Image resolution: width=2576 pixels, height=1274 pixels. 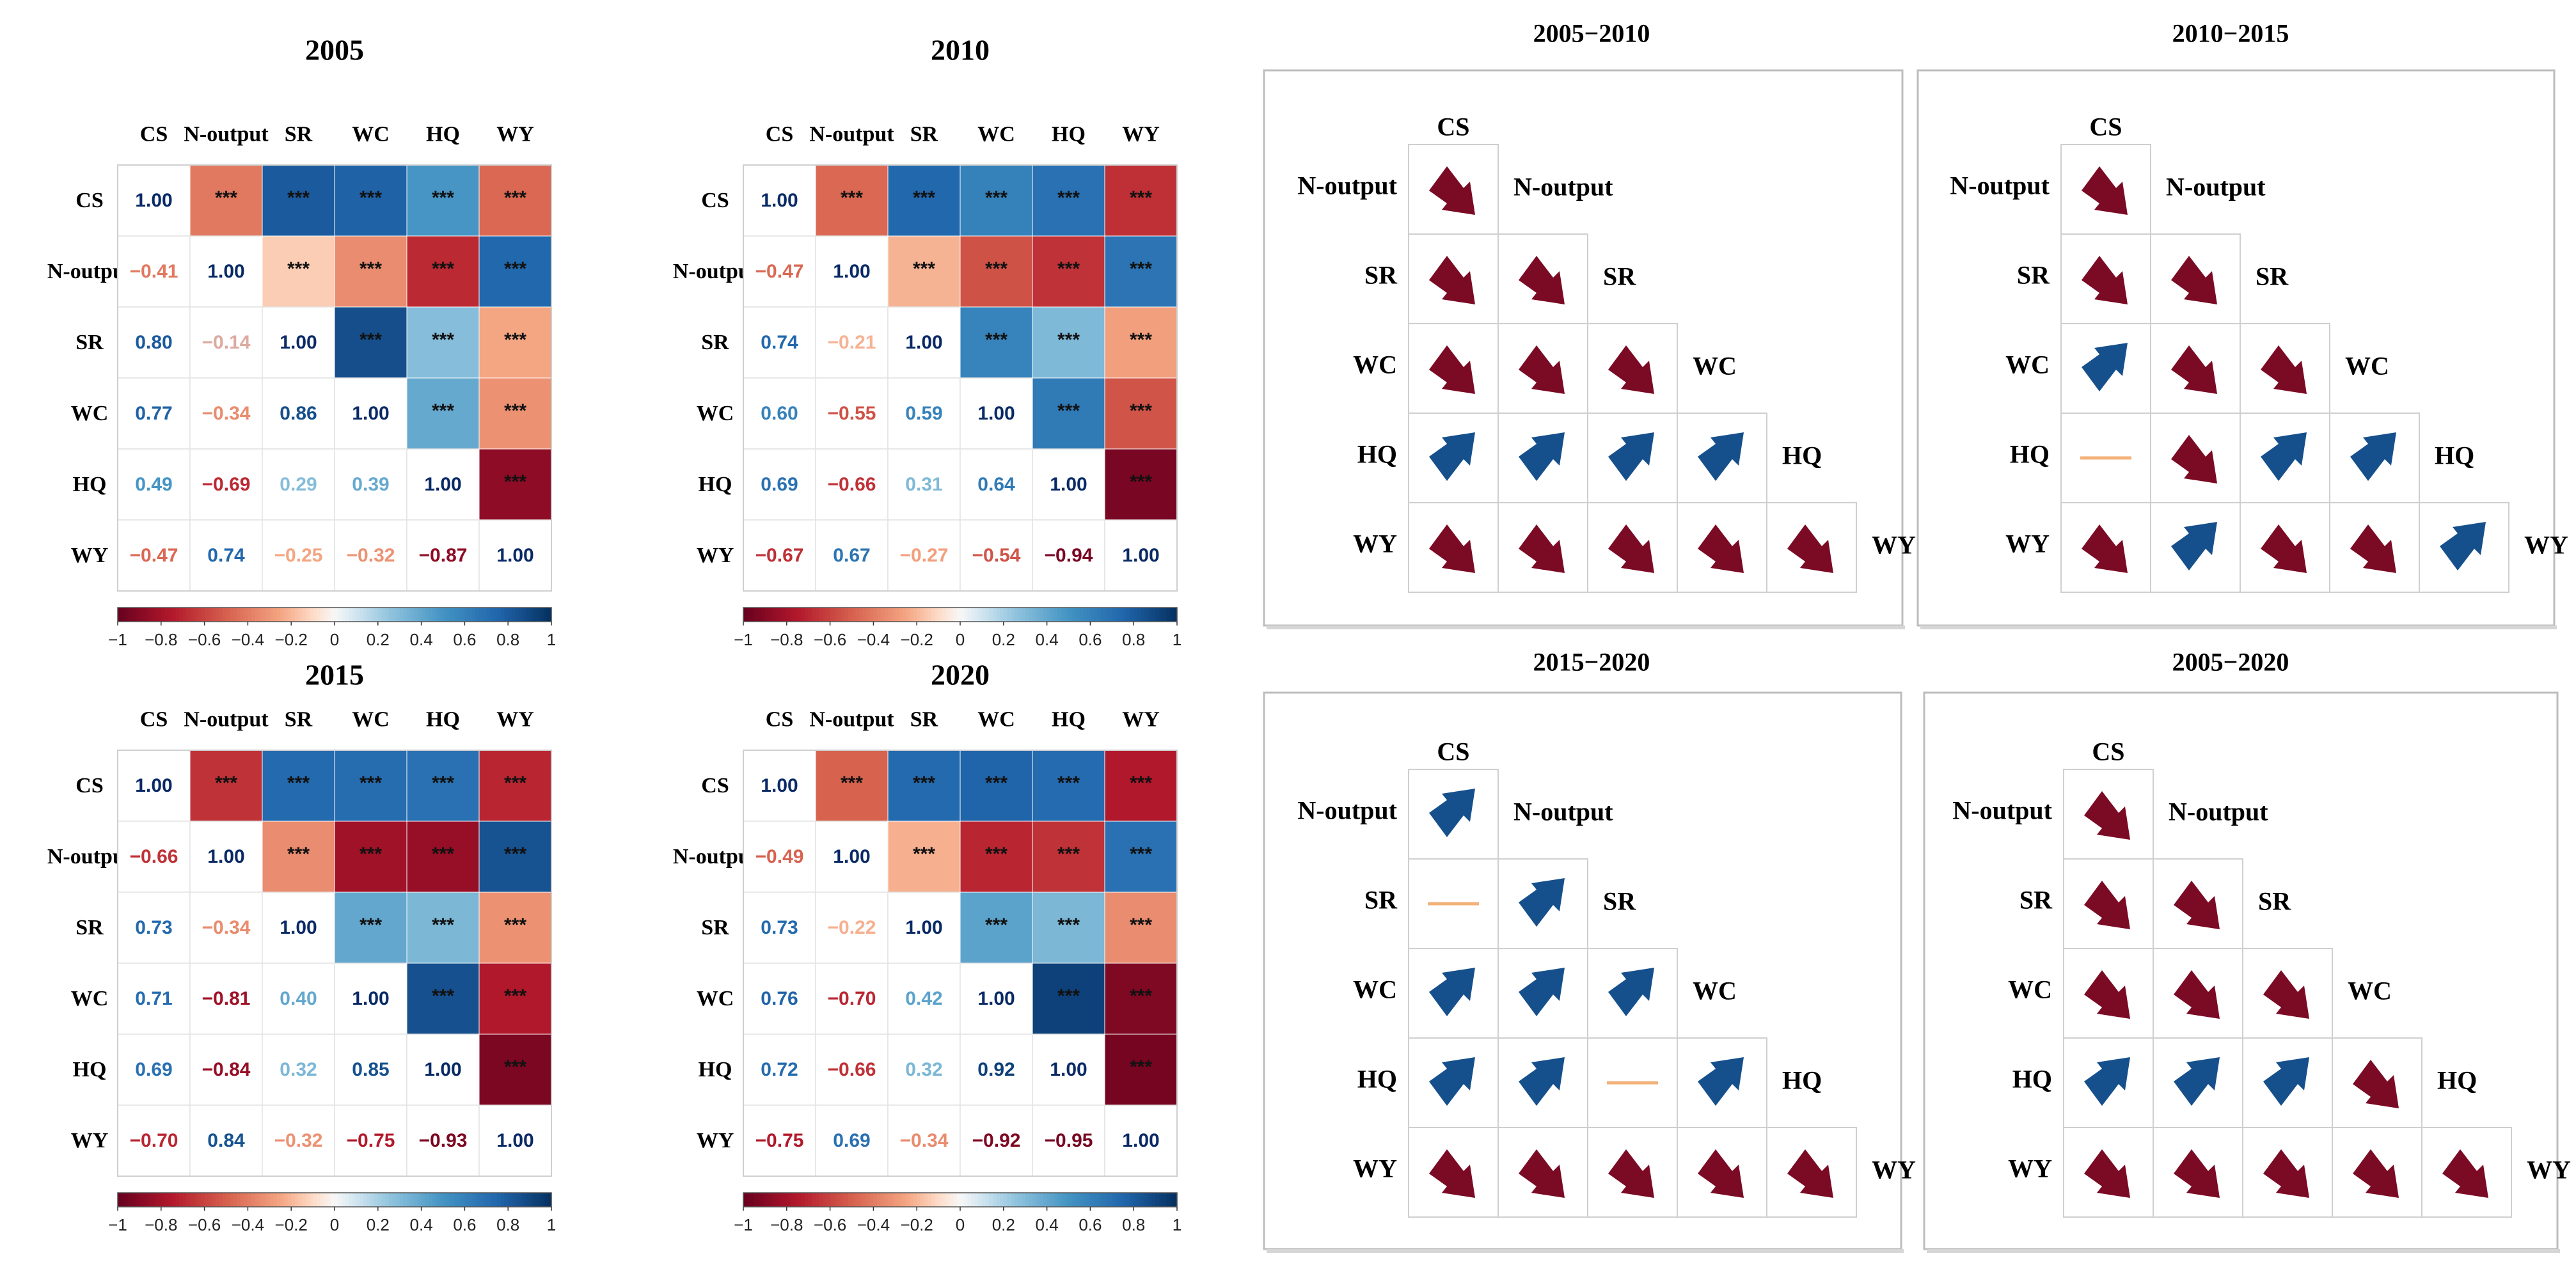 What do you see at coordinates (1585, 1251) in the screenshot?
I see `panel-shadow` at bounding box center [1585, 1251].